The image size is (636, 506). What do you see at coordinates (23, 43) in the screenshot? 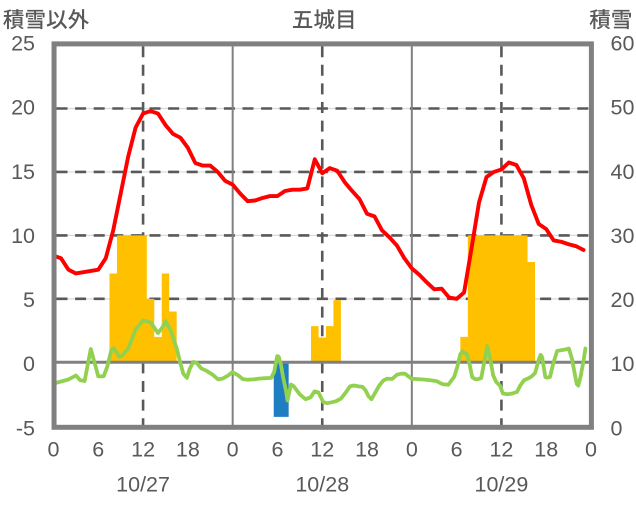
I see `svg-text: 25` at bounding box center [23, 43].